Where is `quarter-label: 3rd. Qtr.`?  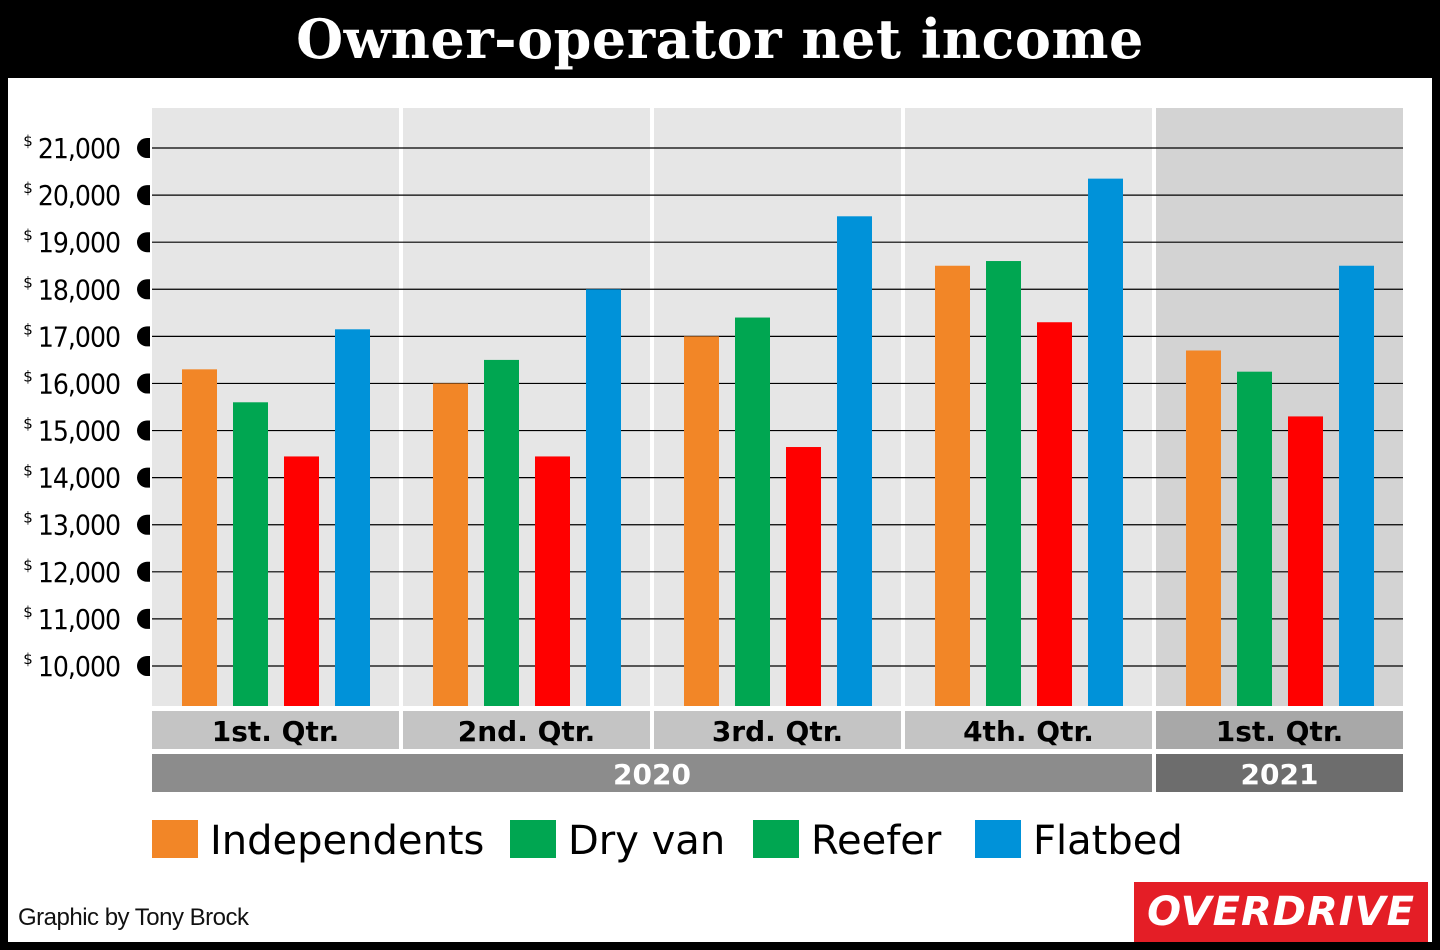 quarter-label: 3rd. Qtr. is located at coordinates (777, 731).